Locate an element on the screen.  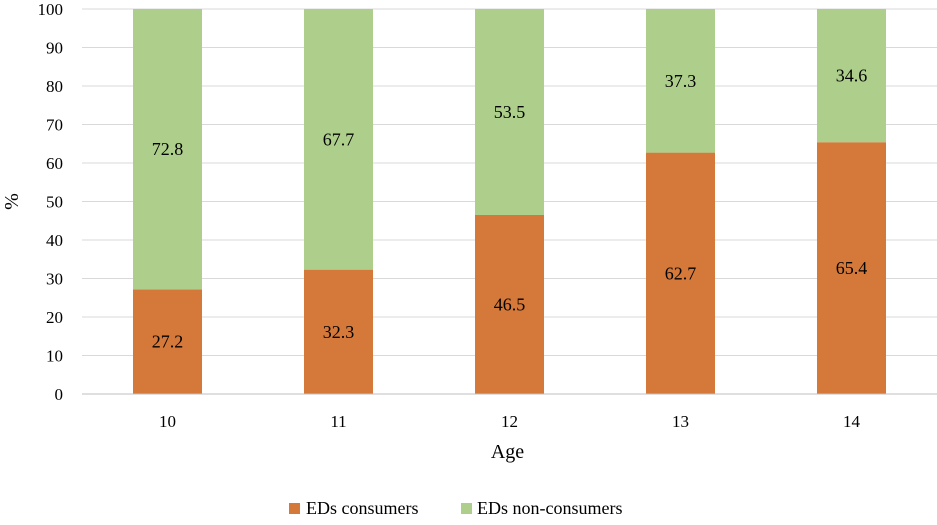
y-axis-title: % is located at coordinates (12, 201).